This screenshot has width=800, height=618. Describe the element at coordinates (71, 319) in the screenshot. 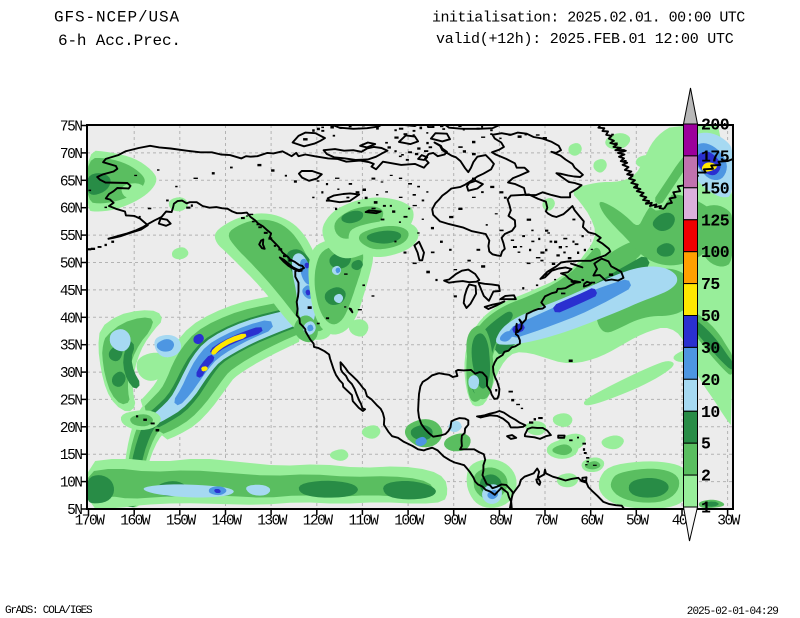

I see `svg-text: 40N` at that location.